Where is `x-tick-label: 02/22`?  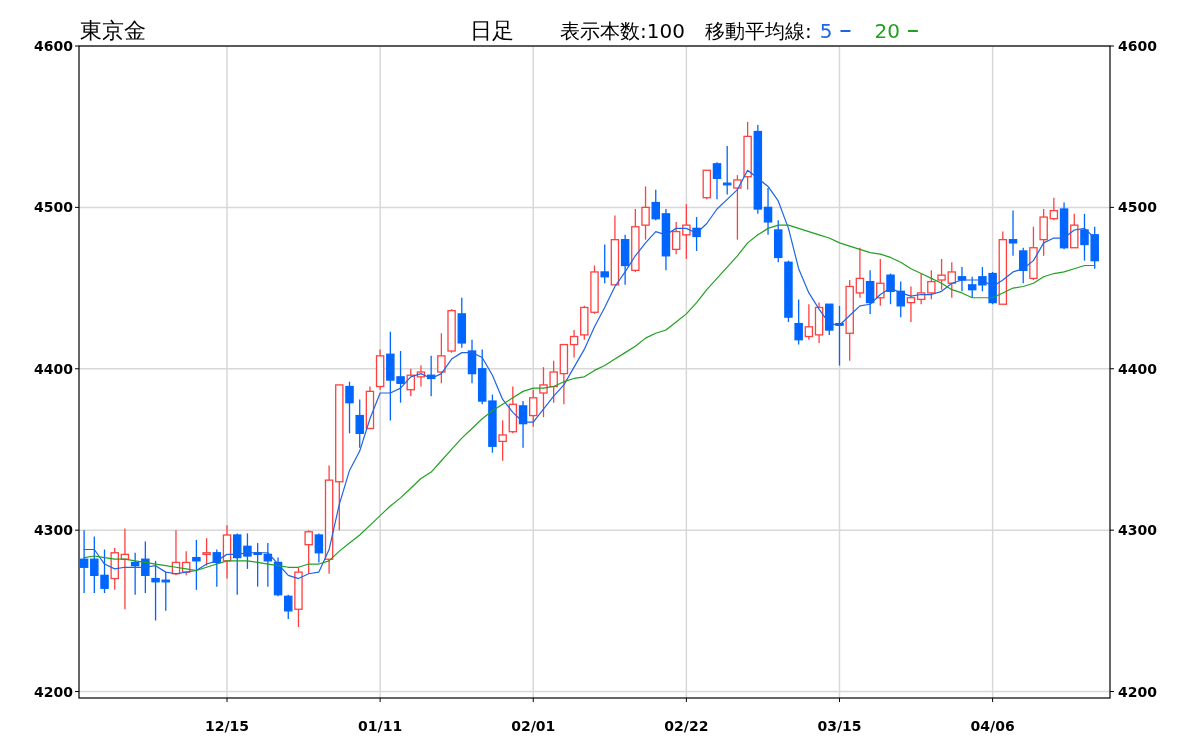 x-tick-label: 02/22 is located at coordinates (686, 726).